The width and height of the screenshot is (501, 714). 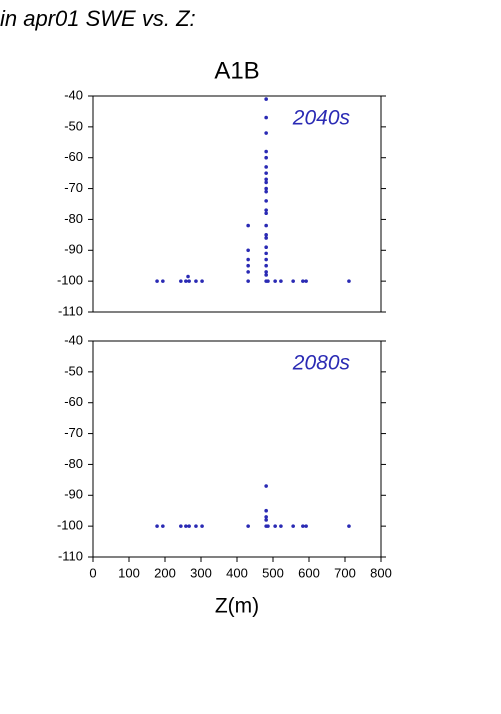 I want to click on x-tick-label: 200, so click(x=165, y=572).